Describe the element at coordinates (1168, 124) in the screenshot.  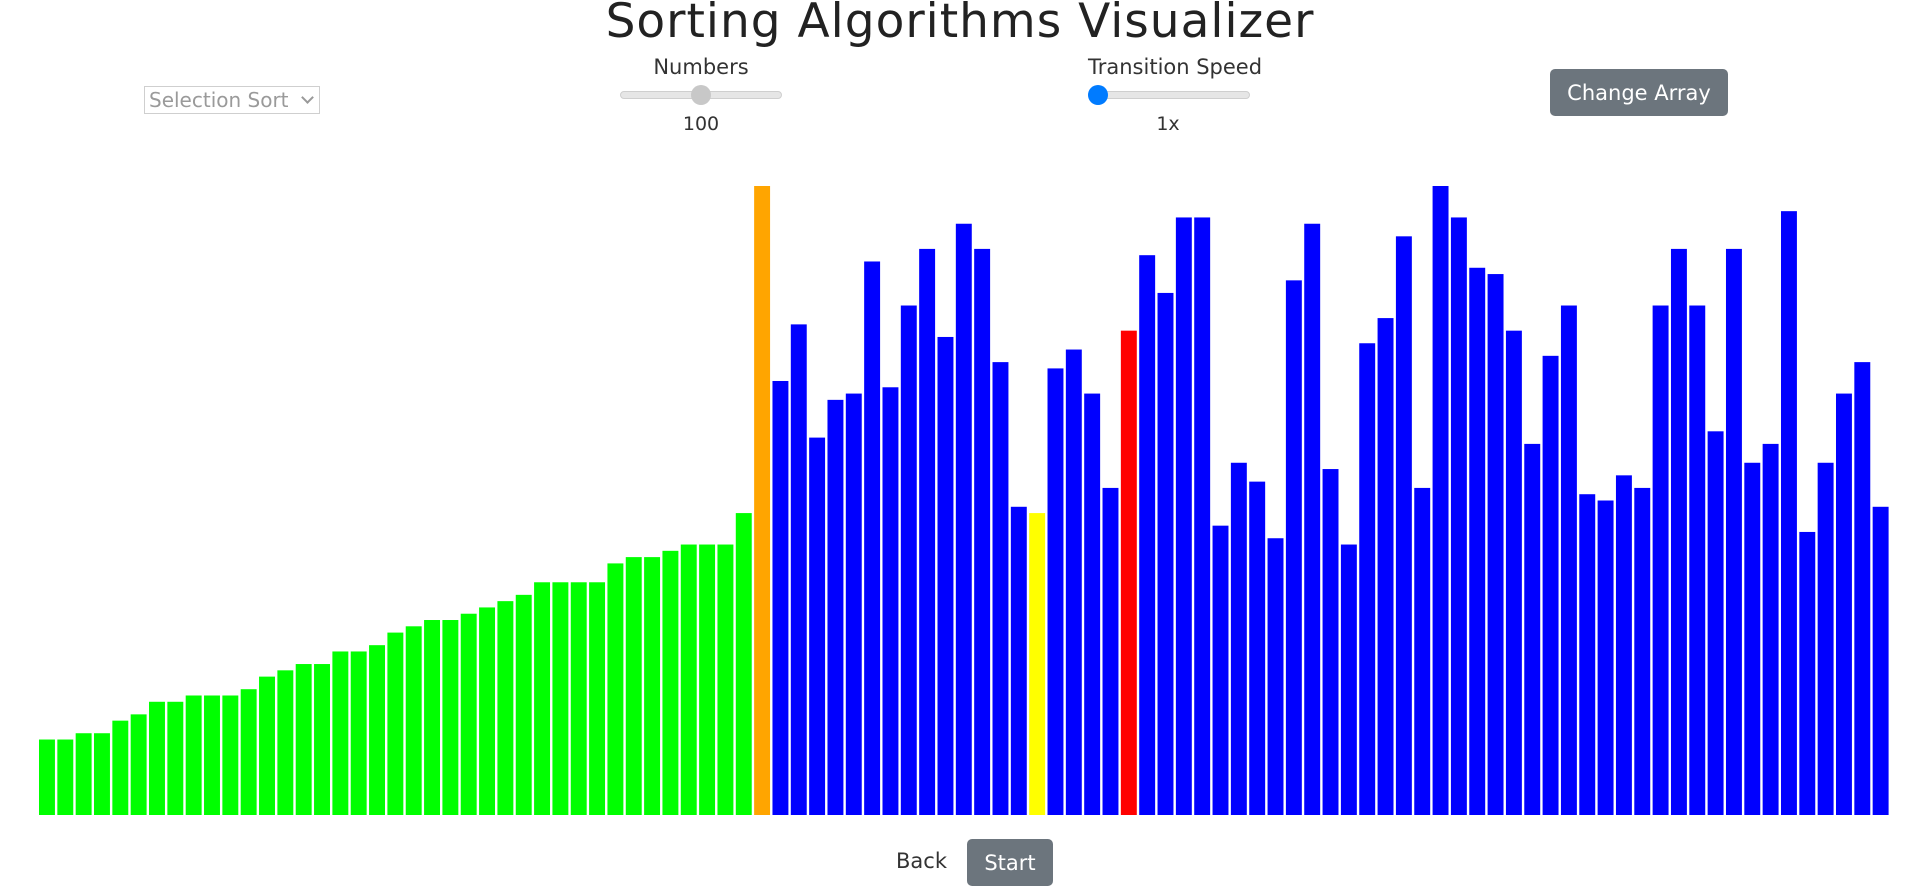
I see `speed-value: 1x` at that location.